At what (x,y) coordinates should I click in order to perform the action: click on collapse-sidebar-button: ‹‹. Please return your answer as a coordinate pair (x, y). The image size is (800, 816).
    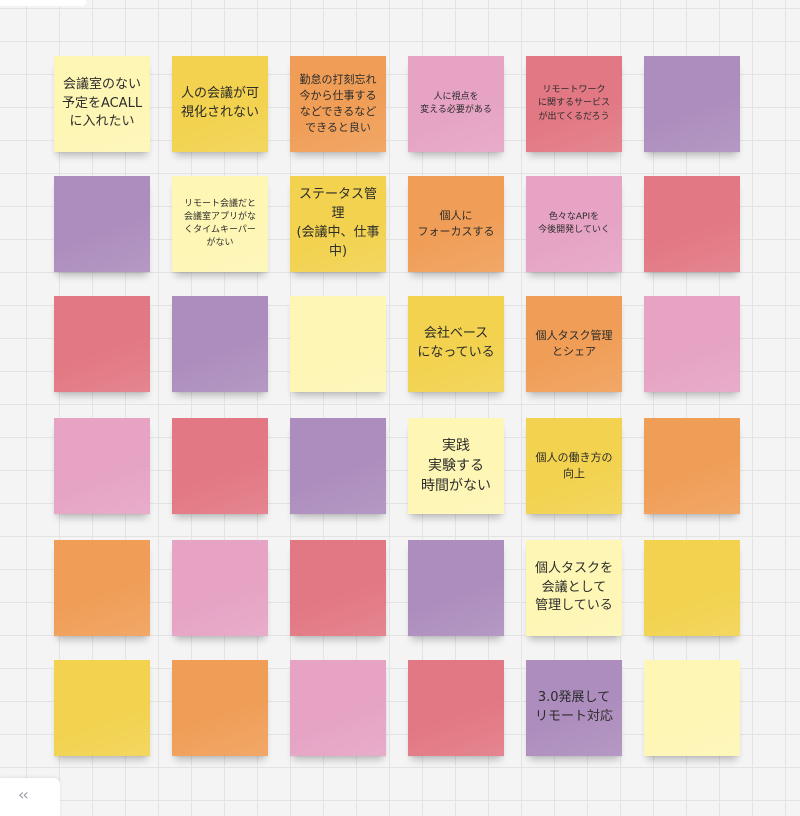
    Looking at the image, I should click on (30, 797).